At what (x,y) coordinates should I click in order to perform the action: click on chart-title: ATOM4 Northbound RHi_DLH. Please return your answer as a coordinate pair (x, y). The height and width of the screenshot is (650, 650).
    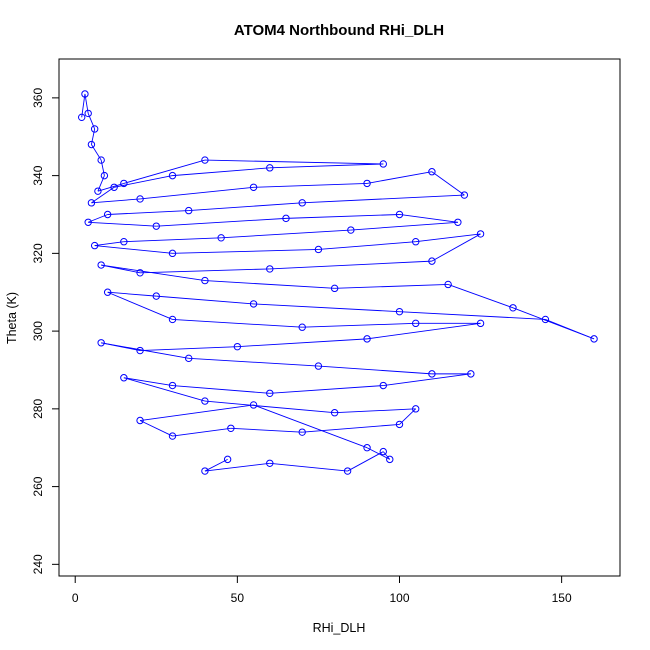
    Looking at the image, I should click on (339, 30).